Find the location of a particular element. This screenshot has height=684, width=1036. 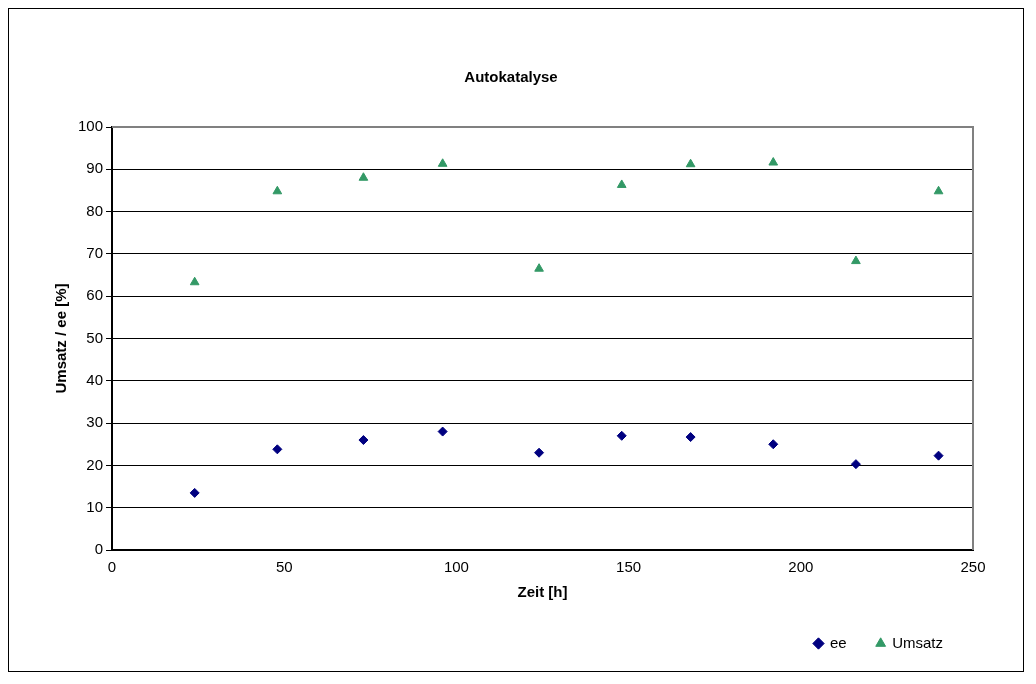

y-tick-label: 50 is located at coordinates (95, 337).